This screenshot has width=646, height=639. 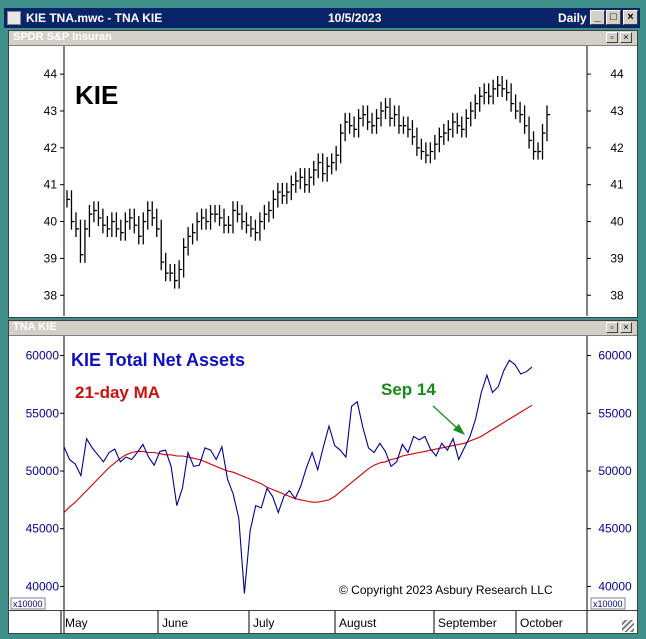 I want to click on tna-pane-close-button: ×, so click(x=626, y=327).